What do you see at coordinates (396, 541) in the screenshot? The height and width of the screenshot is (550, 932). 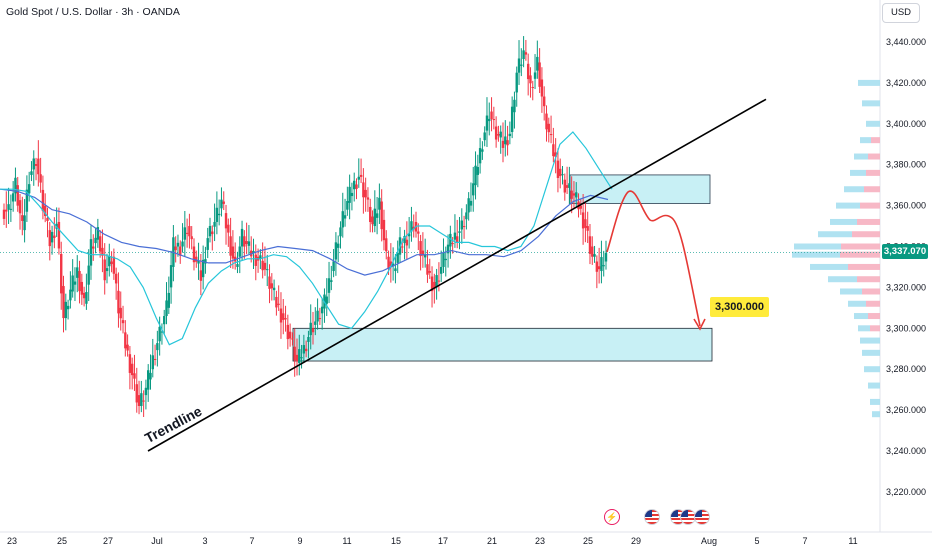 I see `x-tick-label: 15` at bounding box center [396, 541].